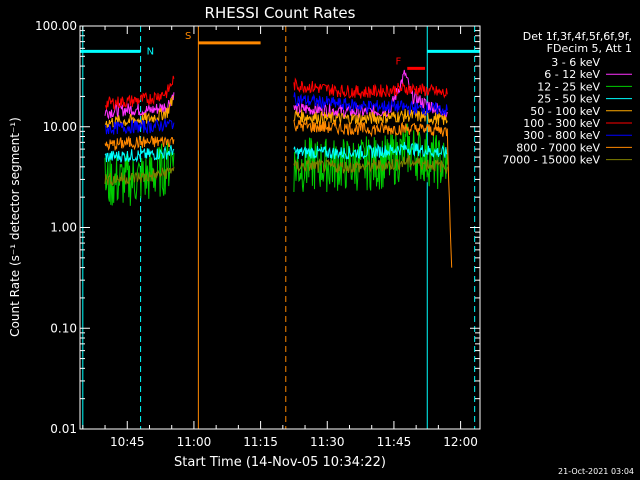 Image resolution: width=640 pixels, height=480 pixels. Describe the element at coordinates (188, 36) in the screenshot. I see `interval-label-s: S` at that location.